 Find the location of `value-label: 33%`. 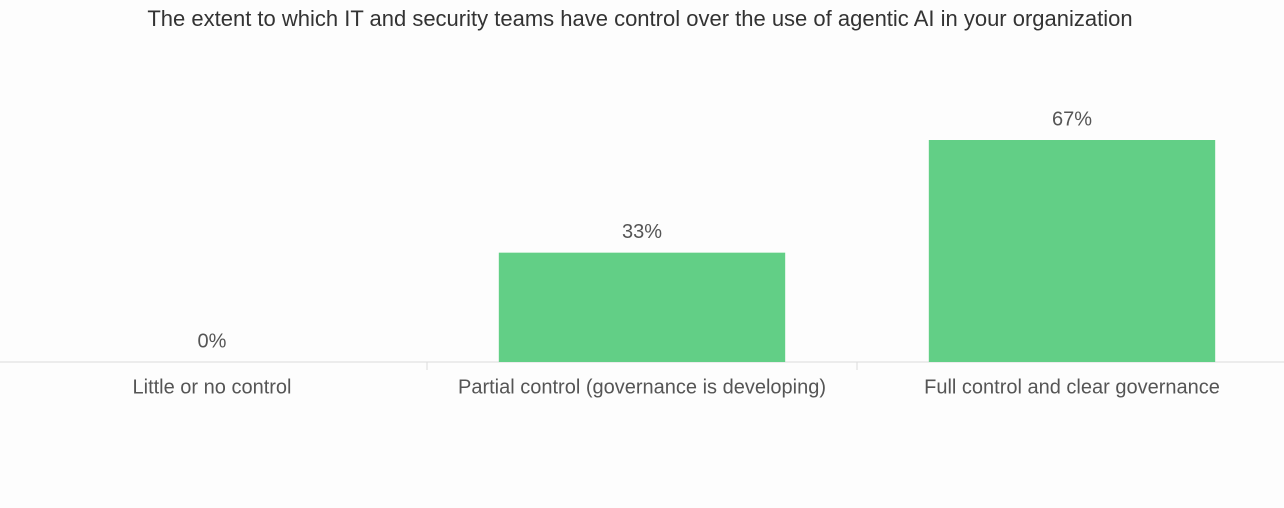

value-label: 33% is located at coordinates (642, 232).